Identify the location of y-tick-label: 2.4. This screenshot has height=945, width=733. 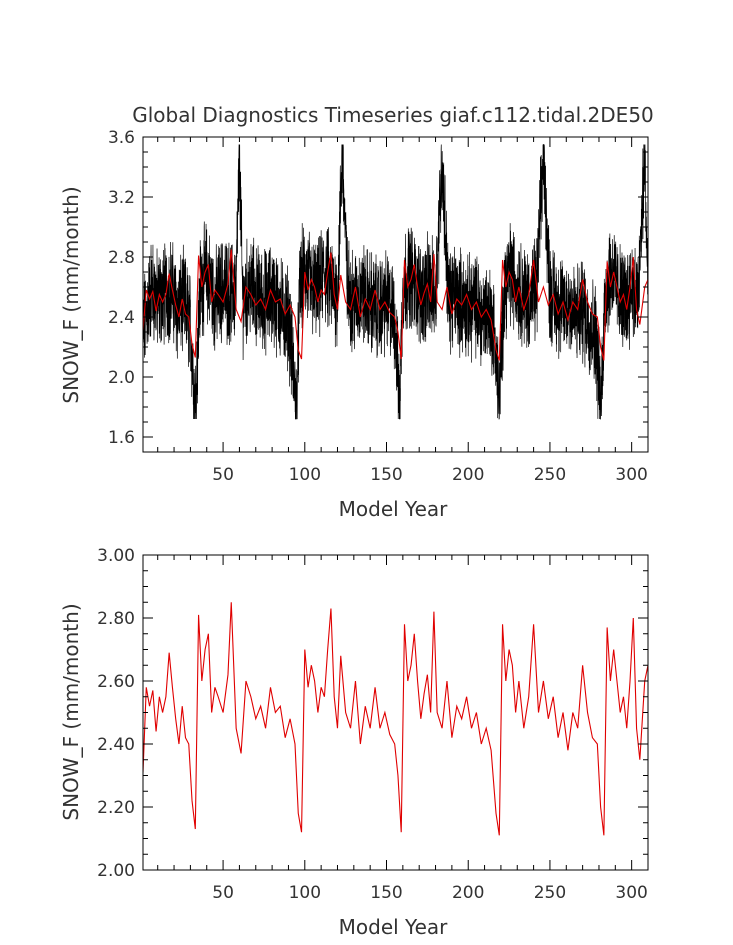
(121, 318).